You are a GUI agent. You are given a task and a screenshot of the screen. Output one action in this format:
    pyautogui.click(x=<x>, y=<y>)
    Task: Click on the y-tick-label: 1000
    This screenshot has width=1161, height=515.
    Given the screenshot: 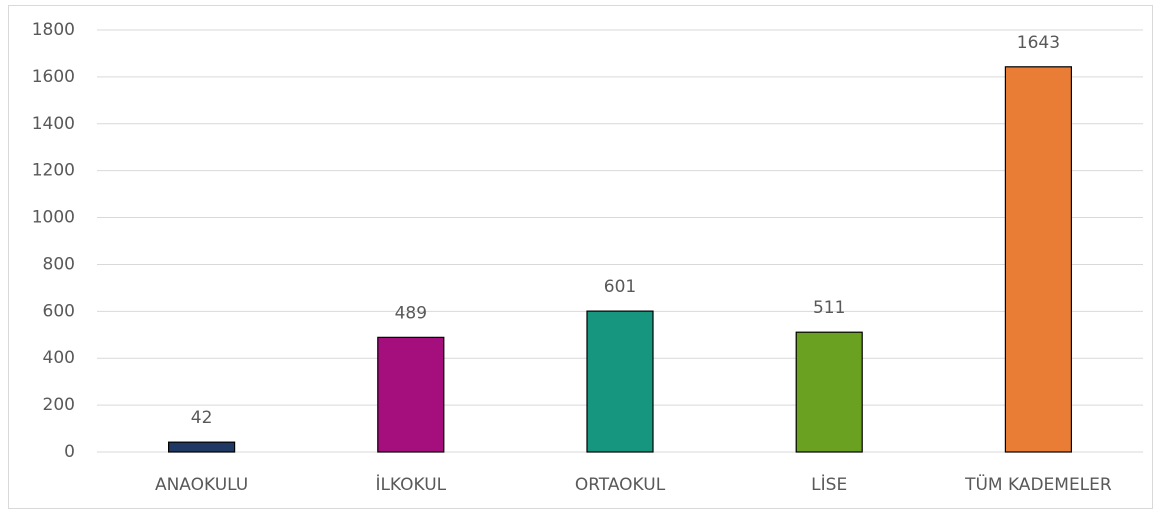 What is the action you would take?
    pyautogui.click(x=53, y=218)
    